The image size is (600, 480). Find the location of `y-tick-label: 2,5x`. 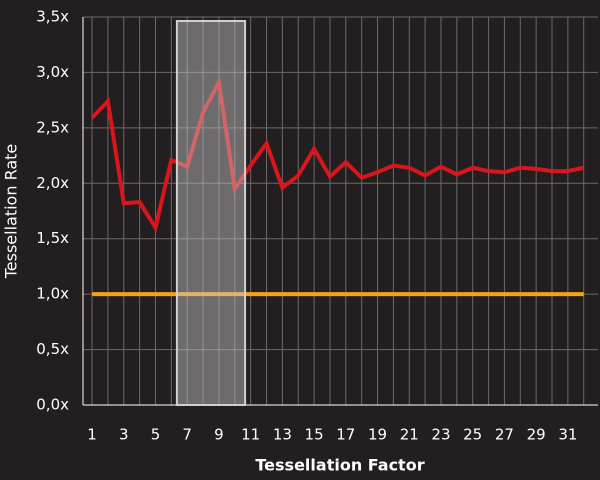

y-tick-label: 2,5x is located at coordinates (52, 127).